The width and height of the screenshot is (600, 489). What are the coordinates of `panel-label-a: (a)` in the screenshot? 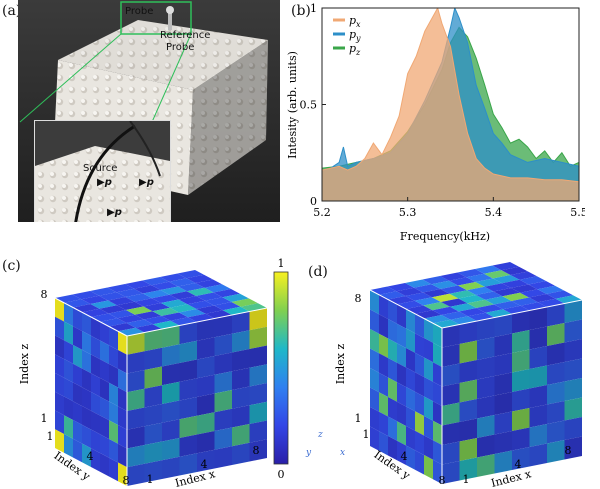 It's located at (12, 11).